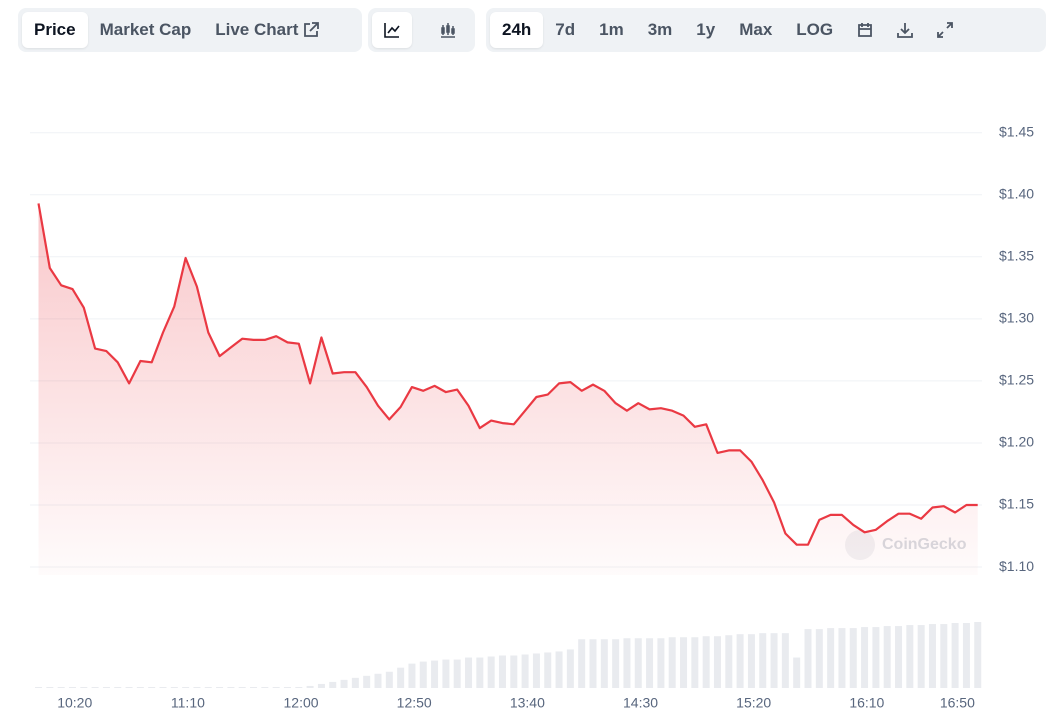 This screenshot has width=1063, height=728. I want to click on watermark: CoinGecko, so click(906, 545).